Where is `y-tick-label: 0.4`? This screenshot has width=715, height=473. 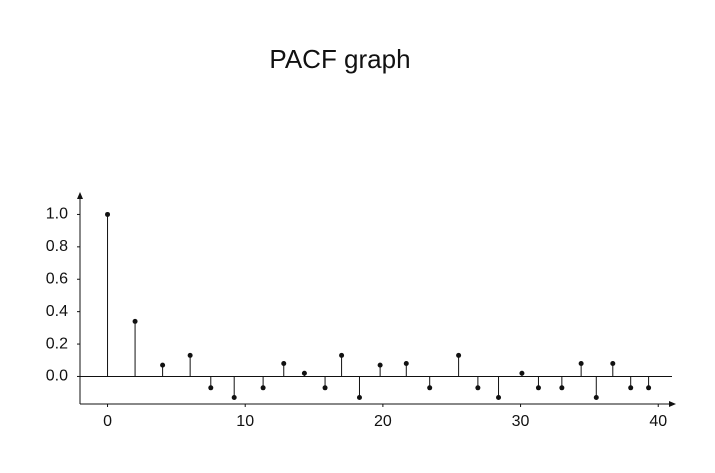
y-tick-label: 0.4 is located at coordinates (57, 311).